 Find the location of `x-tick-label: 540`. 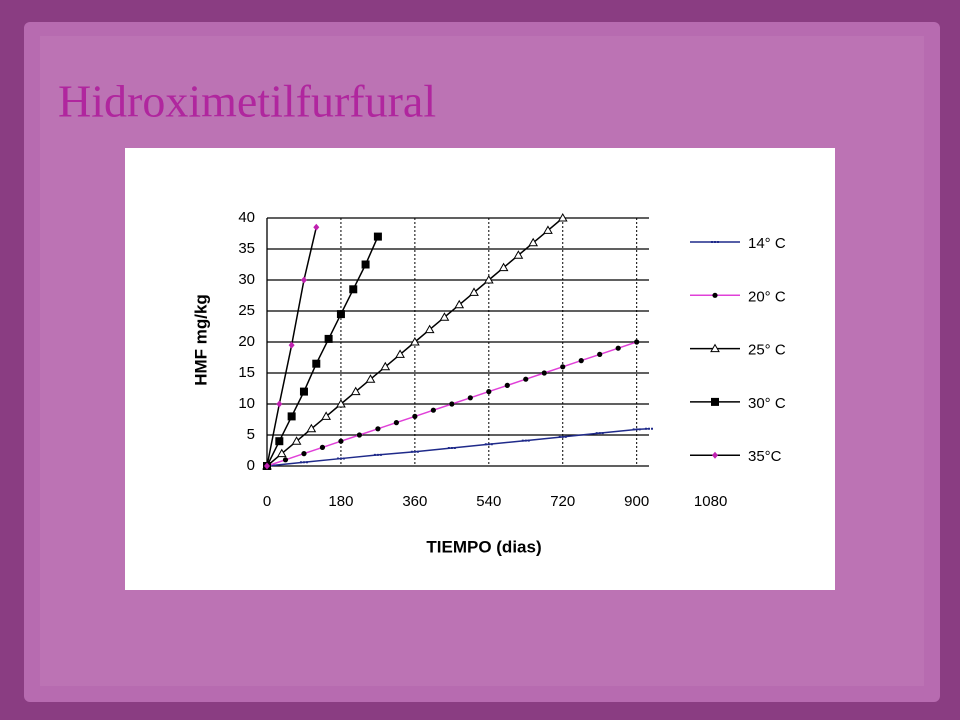

x-tick-label: 540 is located at coordinates (488, 501).